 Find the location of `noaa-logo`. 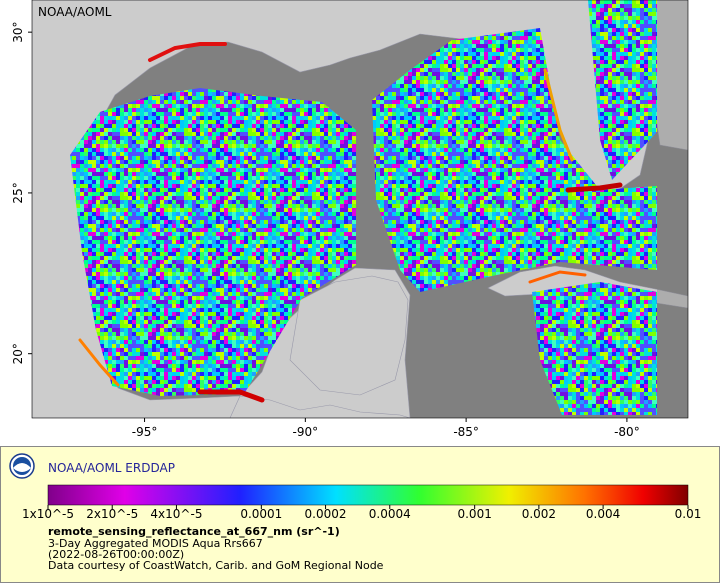

noaa-logo is located at coordinates (22, 466).